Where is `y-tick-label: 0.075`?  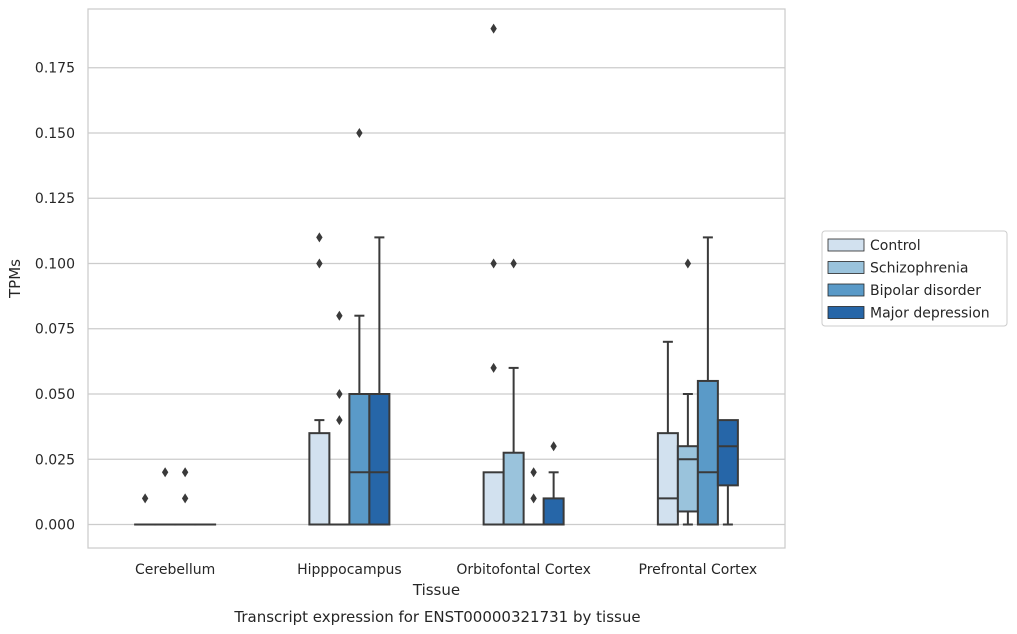
y-tick-label: 0.075 is located at coordinates (55, 330).